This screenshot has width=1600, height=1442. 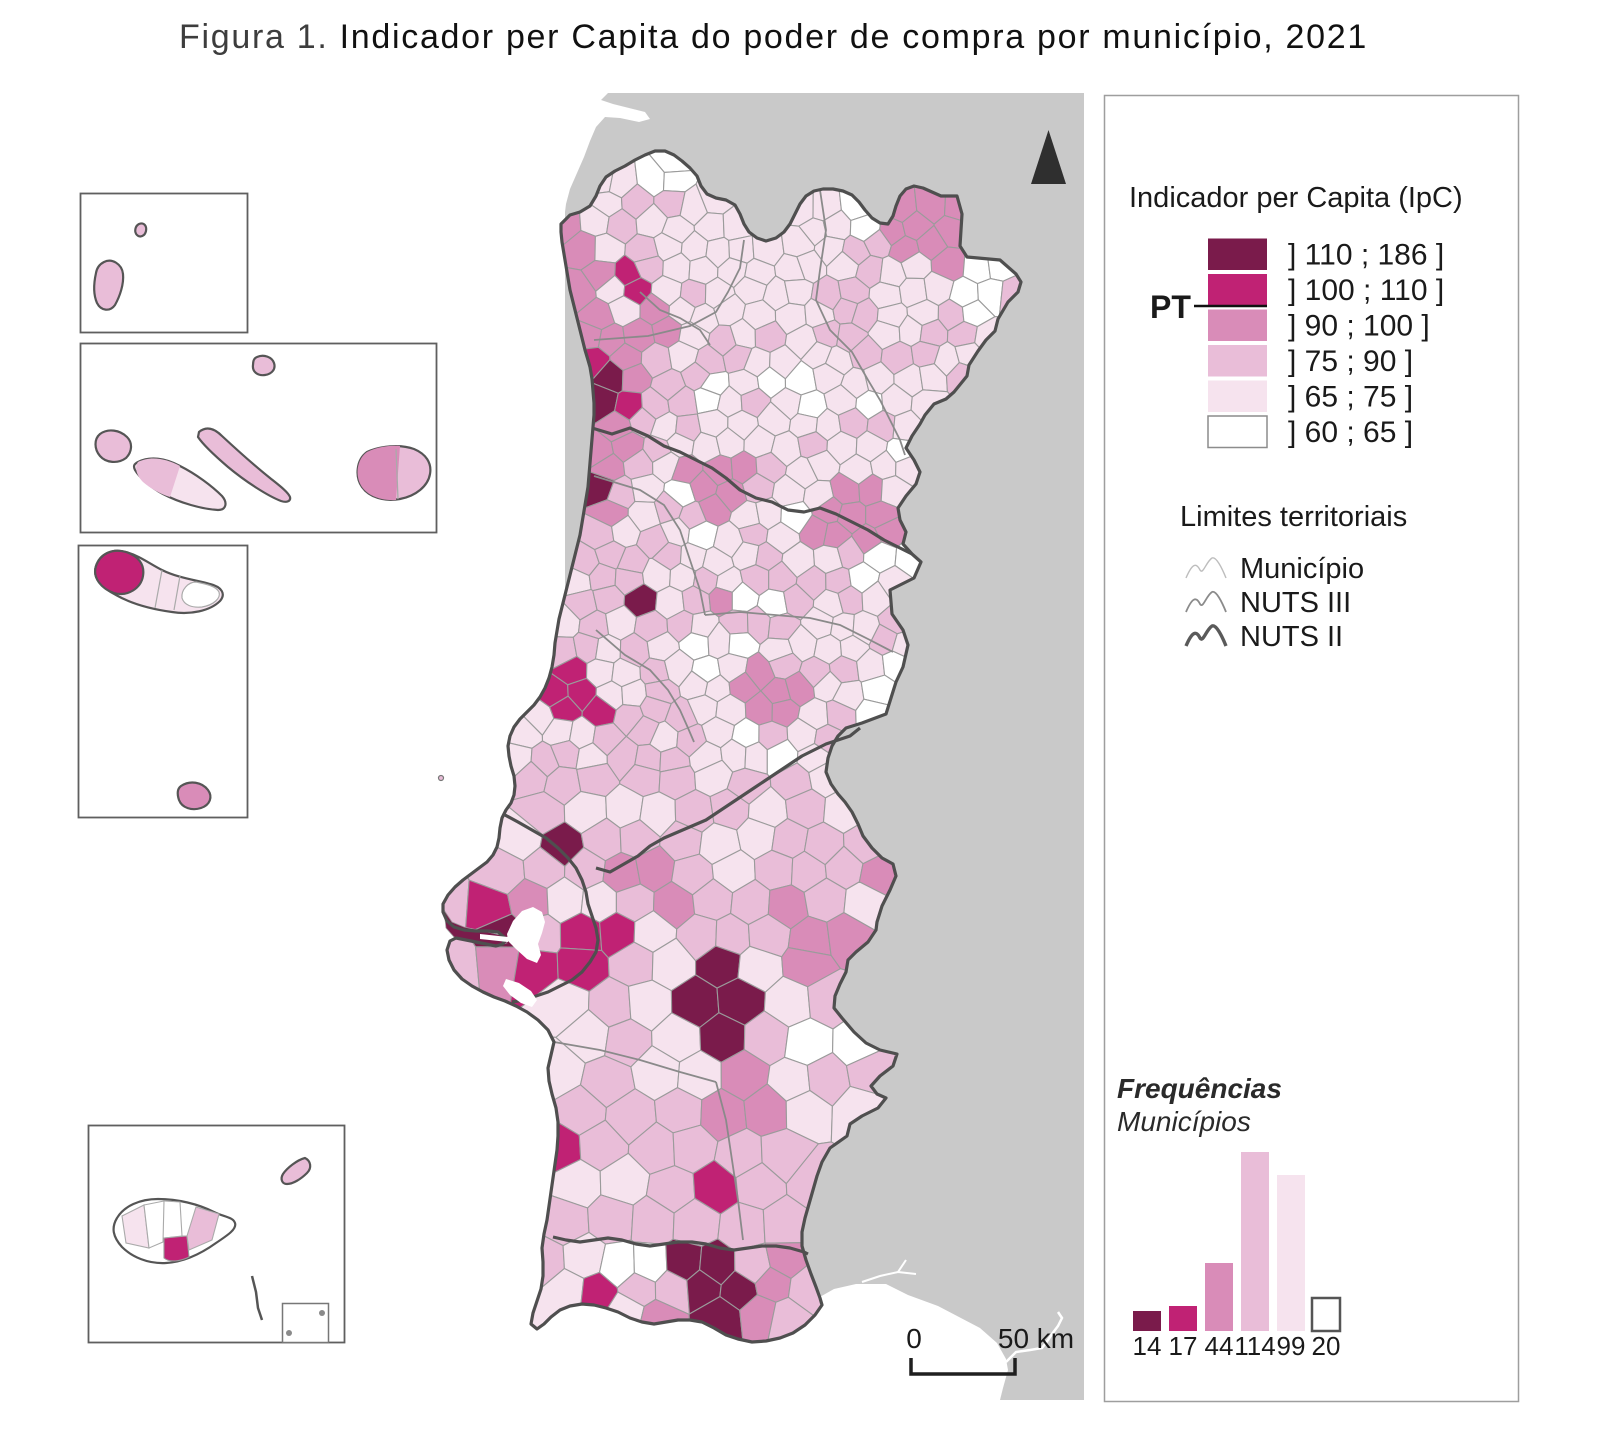 I want to click on svg-text: NUTS III, so click(x=1295, y=603).